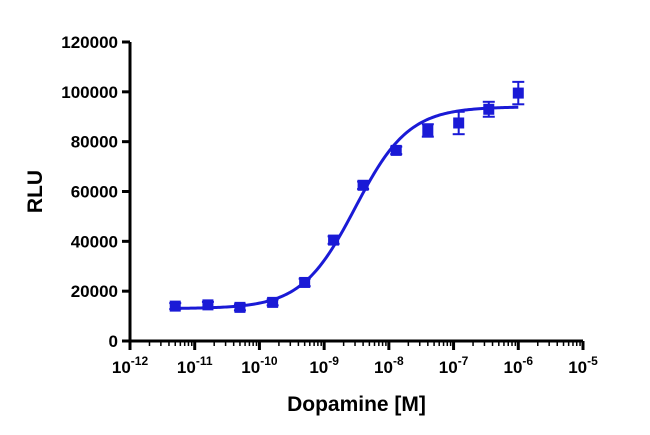 This screenshot has width=650, height=435. Describe the element at coordinates (518, 365) in the screenshot. I see `x-tick-label: 10⁻⁶` at that location.